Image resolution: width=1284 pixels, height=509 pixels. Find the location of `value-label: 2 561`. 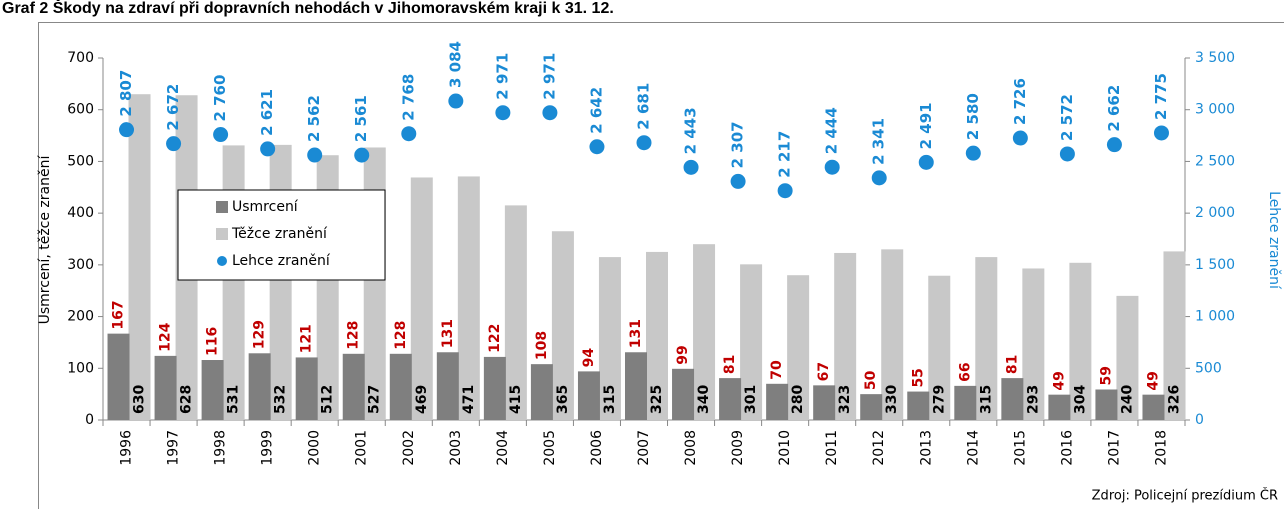

value-label: 2 561 is located at coordinates (361, 118).